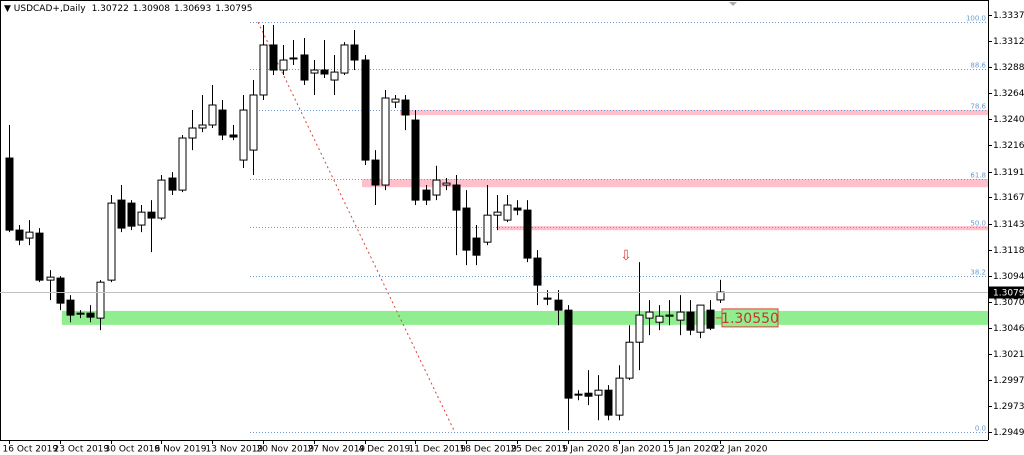  Describe the element at coordinates (1008, 173) in the screenshot. I see `y-tick-label: 1.31915` at that location.